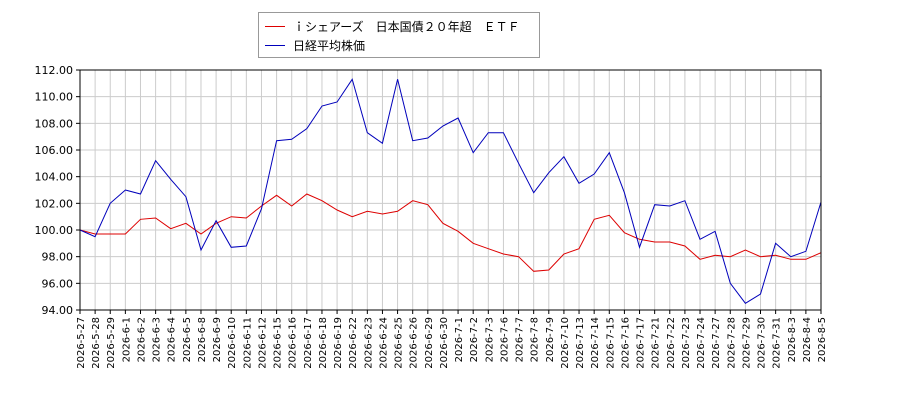 This screenshot has height=400, width=900. I want to click on legend-swatch-blue, so click(275, 45).